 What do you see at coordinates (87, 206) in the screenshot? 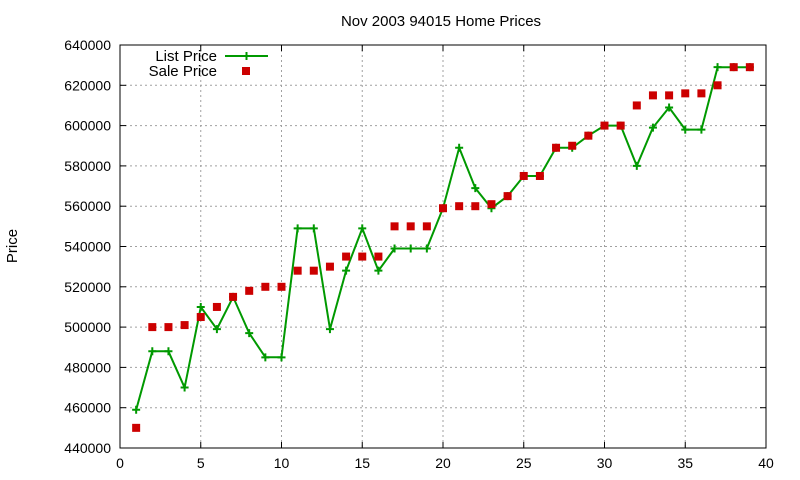
I see `y-tick-label: 560000` at bounding box center [87, 206].